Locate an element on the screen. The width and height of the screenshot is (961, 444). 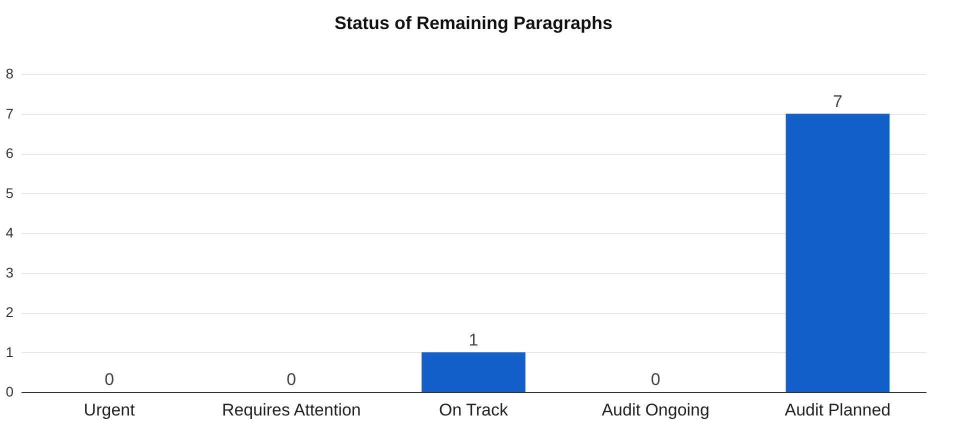
x-tick-label: Audit Ongoing is located at coordinates (656, 410).